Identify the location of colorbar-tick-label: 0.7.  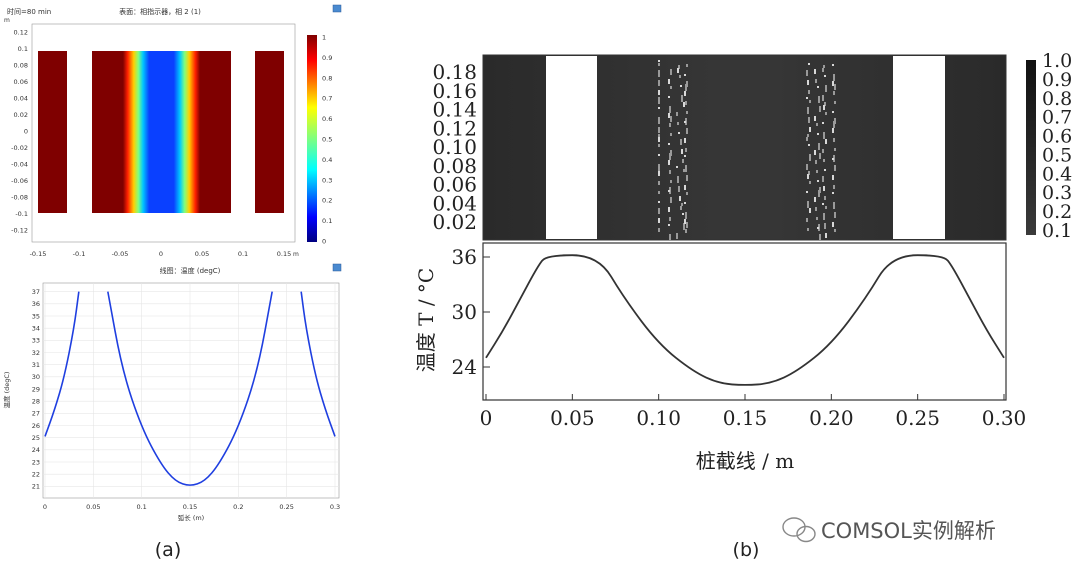
(327, 99).